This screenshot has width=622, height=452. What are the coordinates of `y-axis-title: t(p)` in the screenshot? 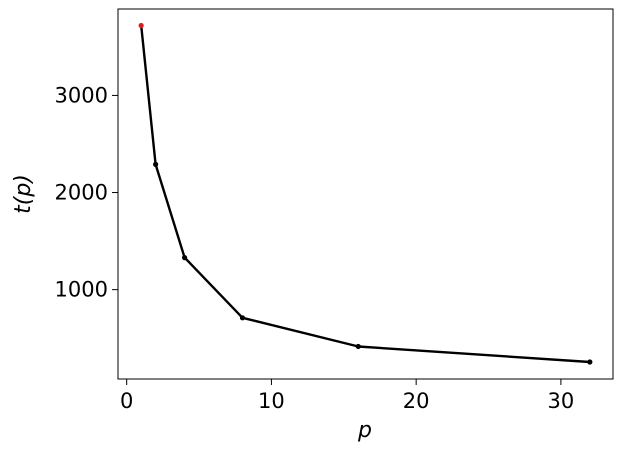 It's located at (23, 194).